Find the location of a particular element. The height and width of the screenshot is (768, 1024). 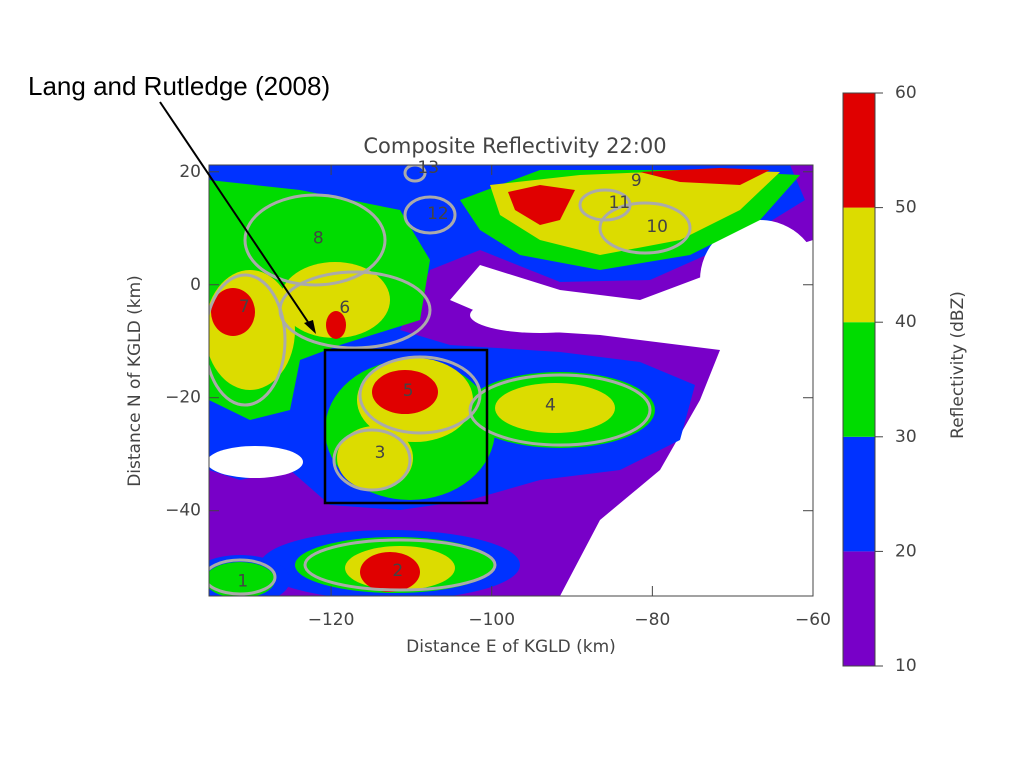

cell-label: 12 is located at coordinates (438, 214).